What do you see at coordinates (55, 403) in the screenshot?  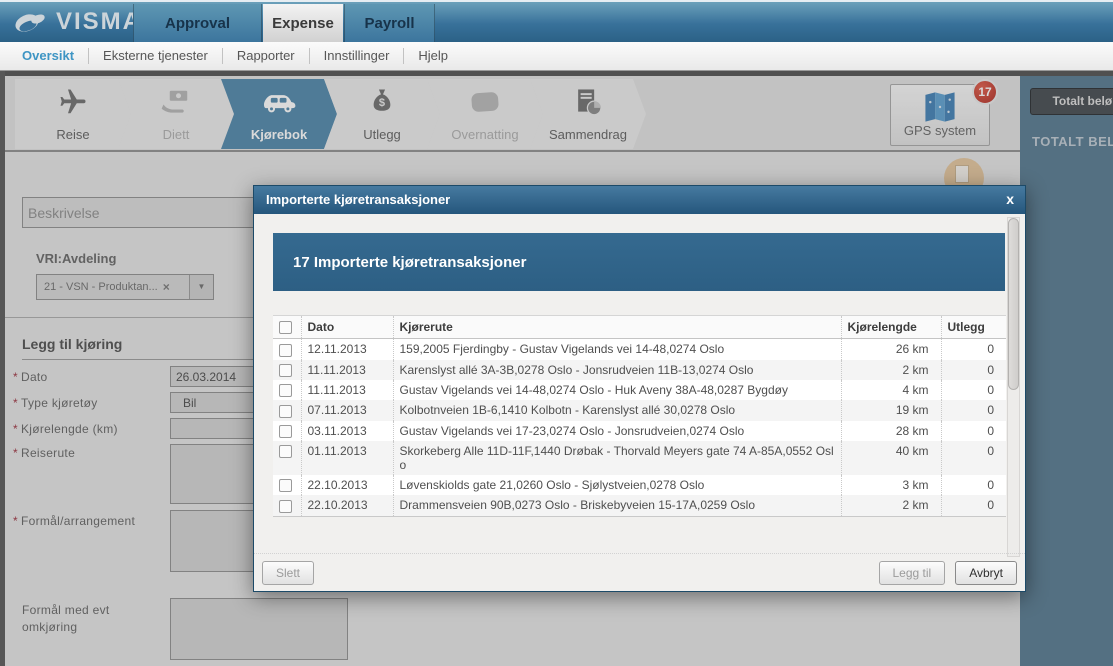 I see `type-kjoretoy-label: * Type kjøretøy` at bounding box center [55, 403].